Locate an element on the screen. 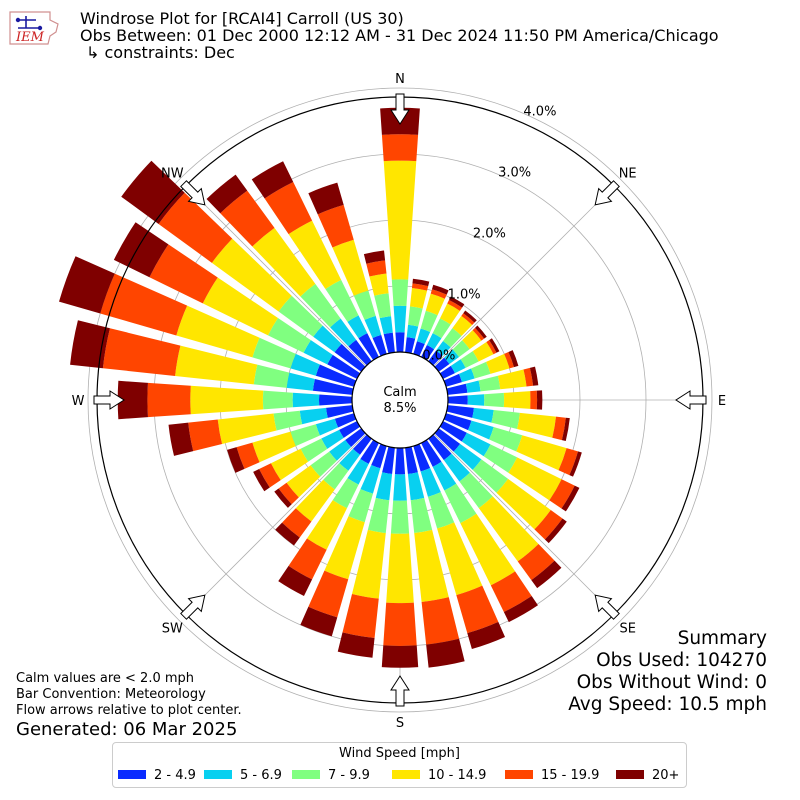 This screenshot has height=800, width=800. legend-swatch is located at coordinates (132, 774).